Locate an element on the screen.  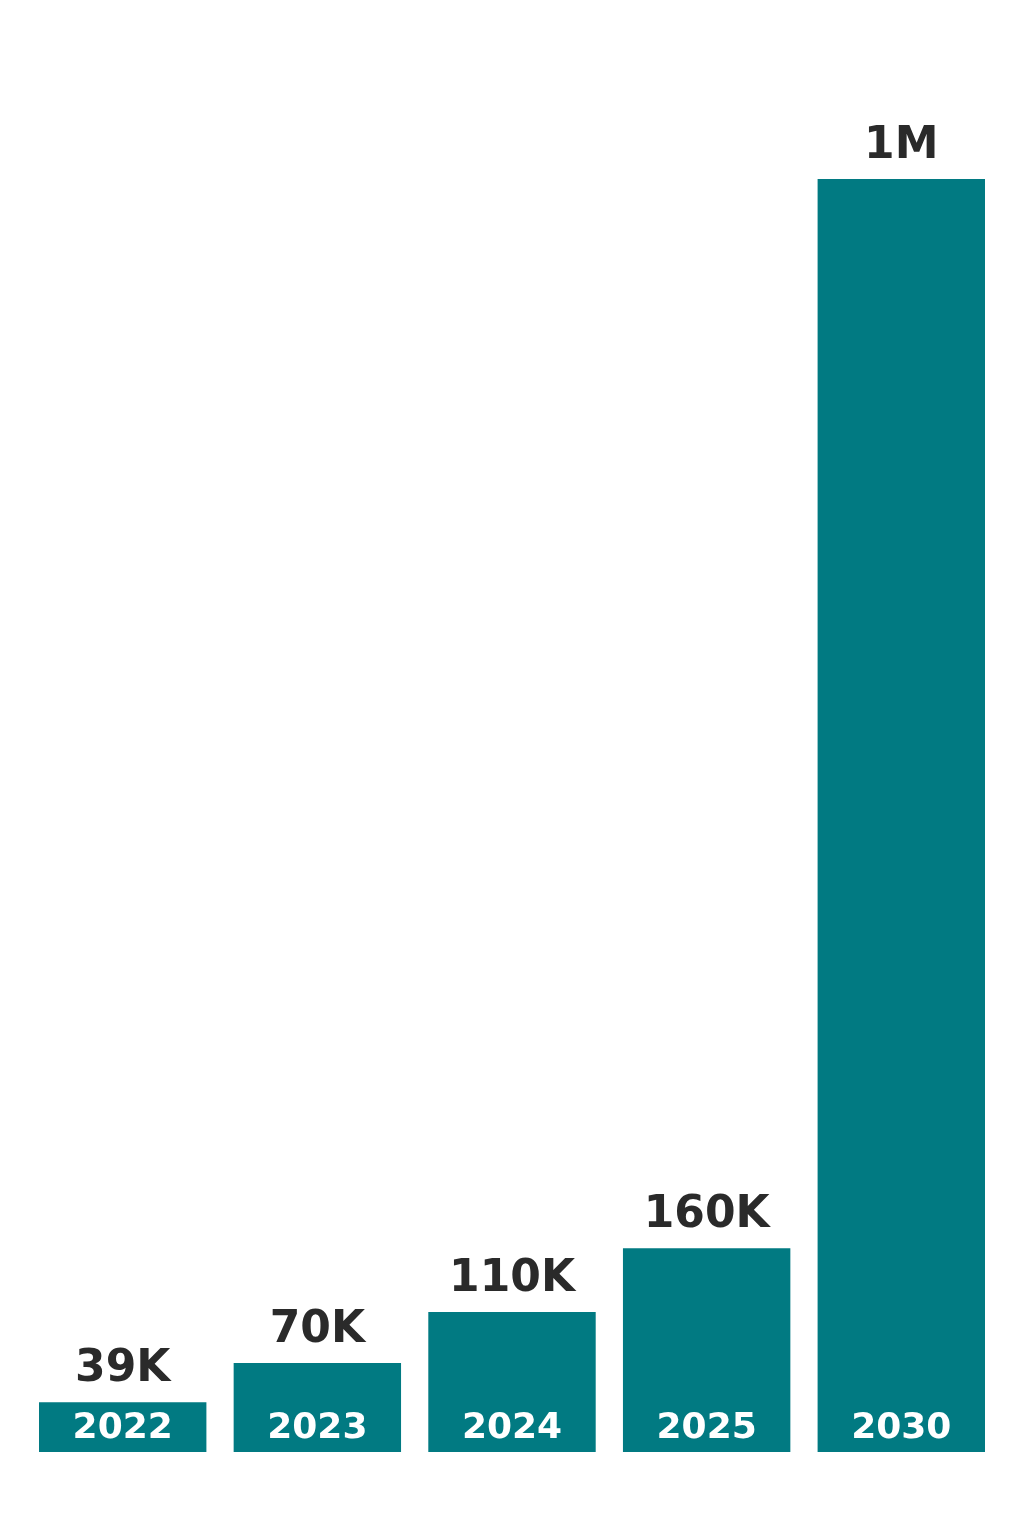
x-tick-label: 2023 is located at coordinates (317, 1425).